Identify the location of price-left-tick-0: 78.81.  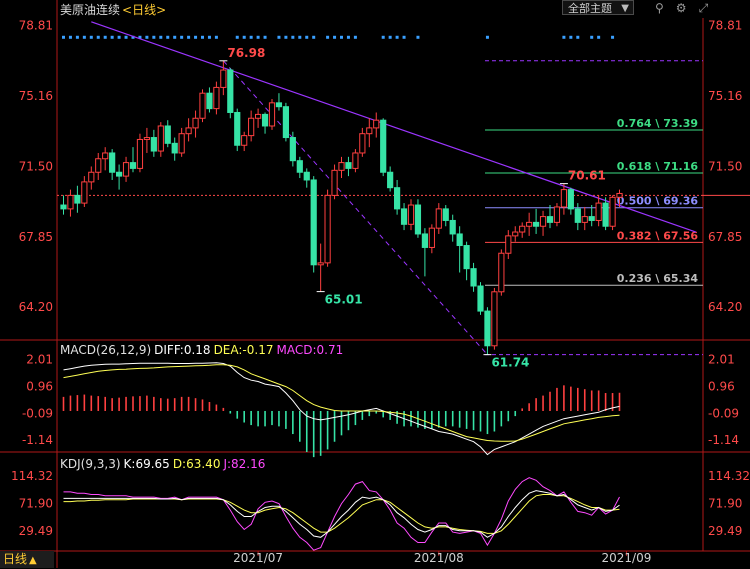
(36, 26).